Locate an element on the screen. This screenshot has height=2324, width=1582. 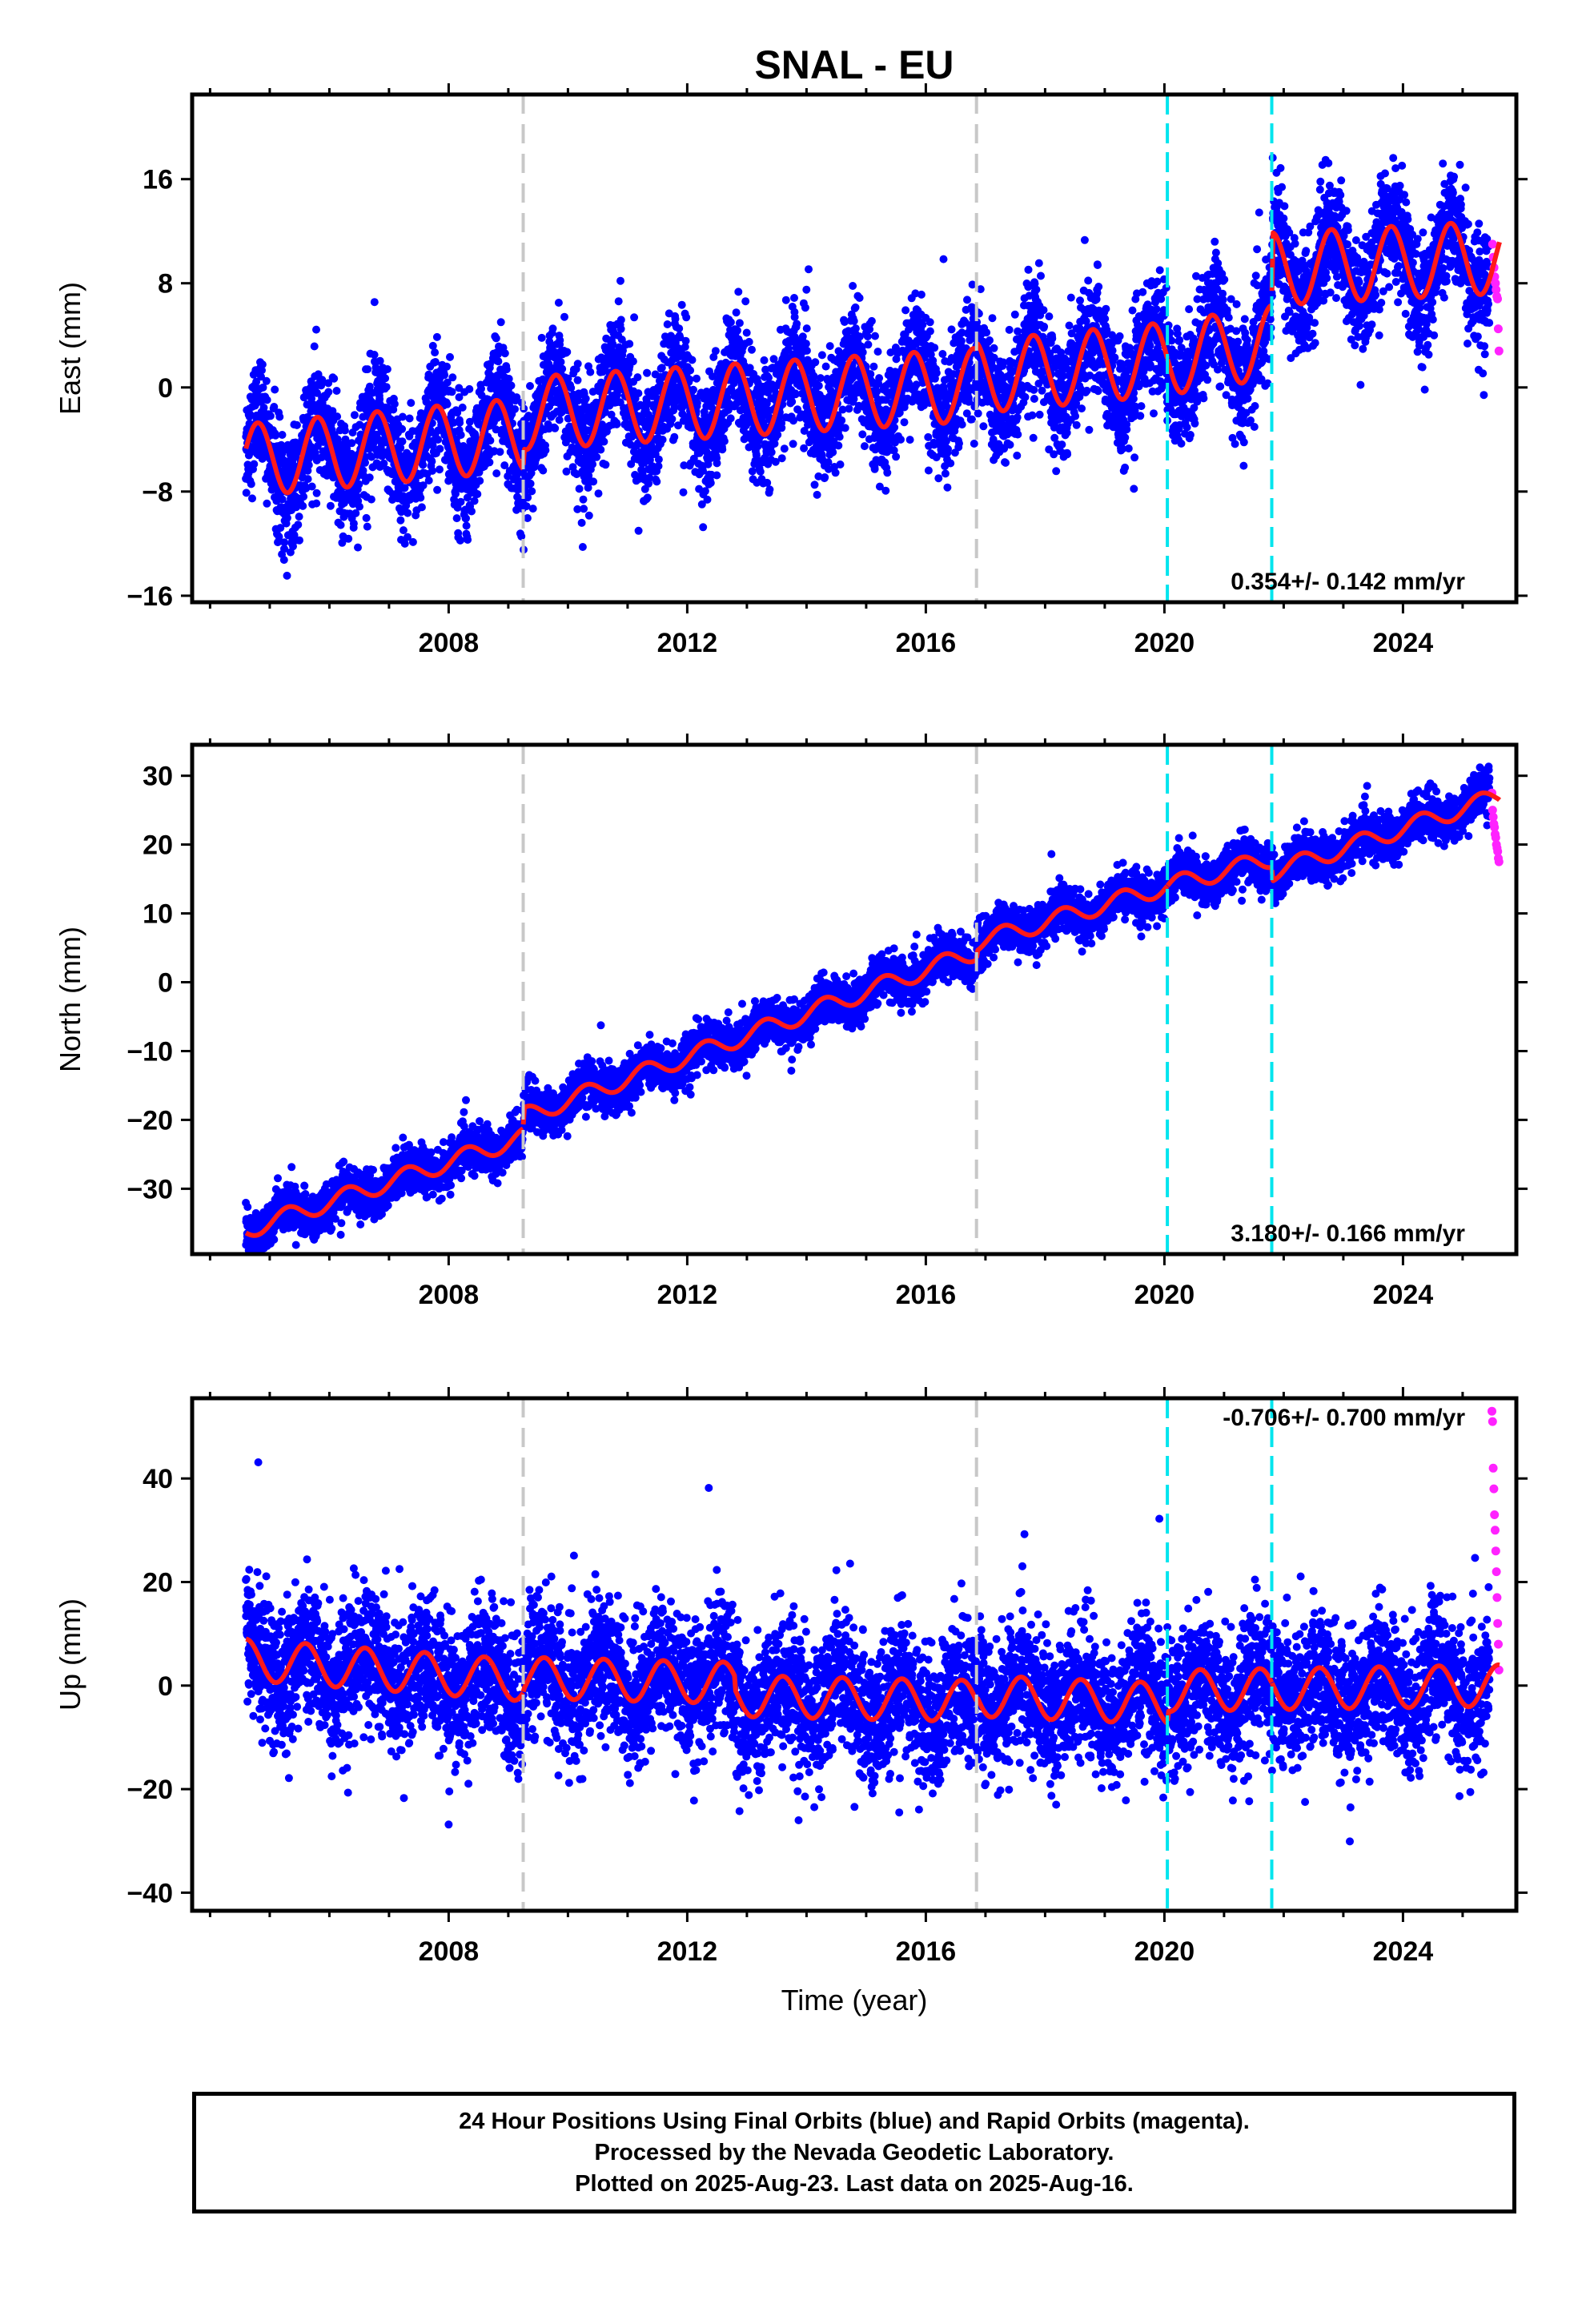
y-tick-label: −40 is located at coordinates (149, 1893).